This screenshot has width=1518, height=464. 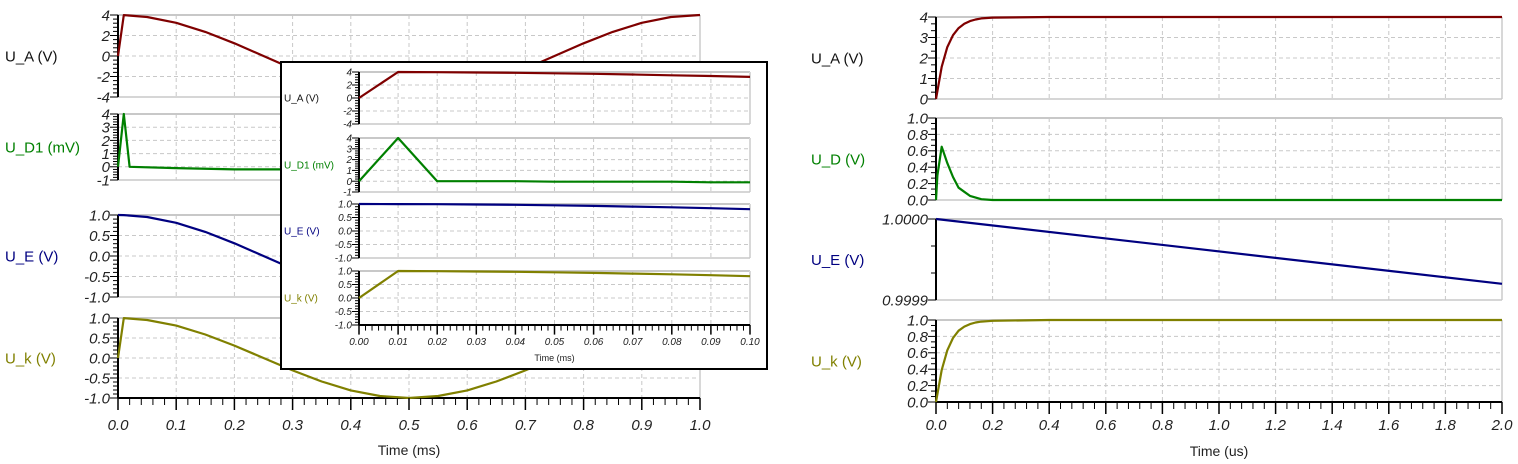 What do you see at coordinates (103, 180) in the screenshot?
I see `y-tick-label: -1` at bounding box center [103, 180].